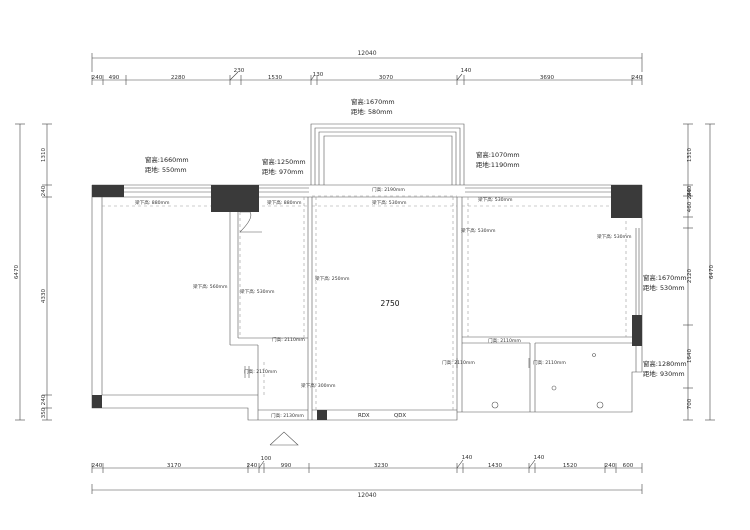 Image resolution: width=750 pixels, height=530 pixels. What do you see at coordinates (286, 466) in the screenshot?
I see `bottom-dimension-value: 990` at bounding box center [286, 466].